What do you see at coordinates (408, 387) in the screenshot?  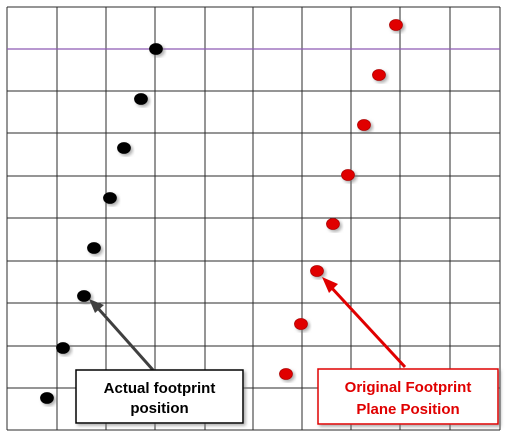 I see `original-footprint-label-line1: Original Footprint` at bounding box center [408, 387].